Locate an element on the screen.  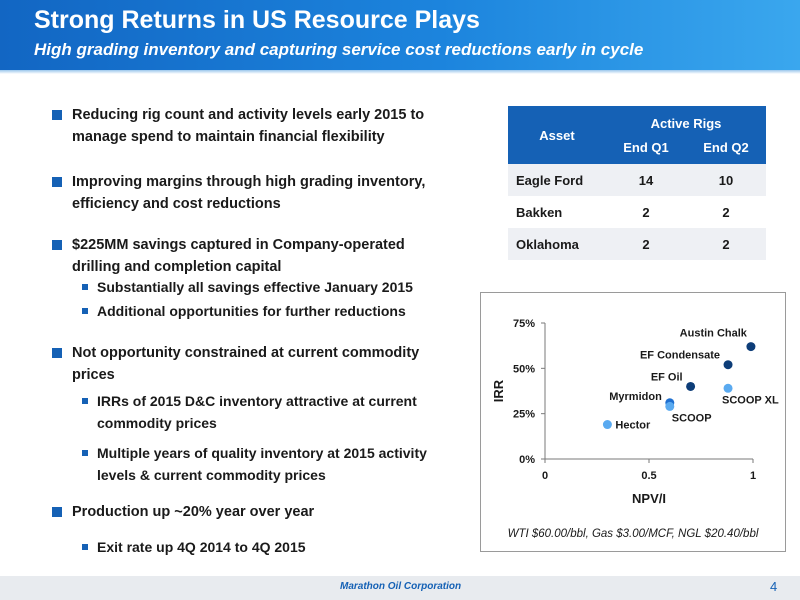
end-q1-header: End Q1 is located at coordinates (646, 149).